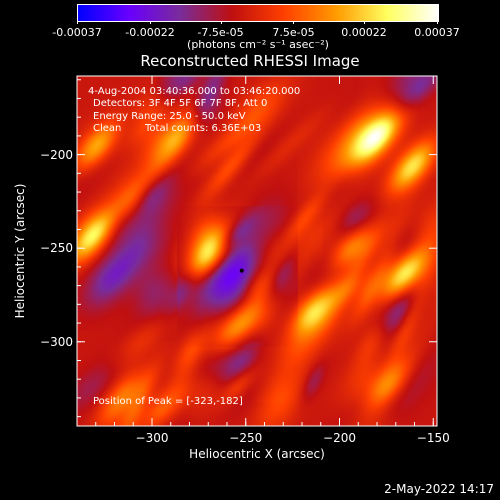 The height and width of the screenshot is (500, 500). I want to click on colorbar, so click(258, 12).